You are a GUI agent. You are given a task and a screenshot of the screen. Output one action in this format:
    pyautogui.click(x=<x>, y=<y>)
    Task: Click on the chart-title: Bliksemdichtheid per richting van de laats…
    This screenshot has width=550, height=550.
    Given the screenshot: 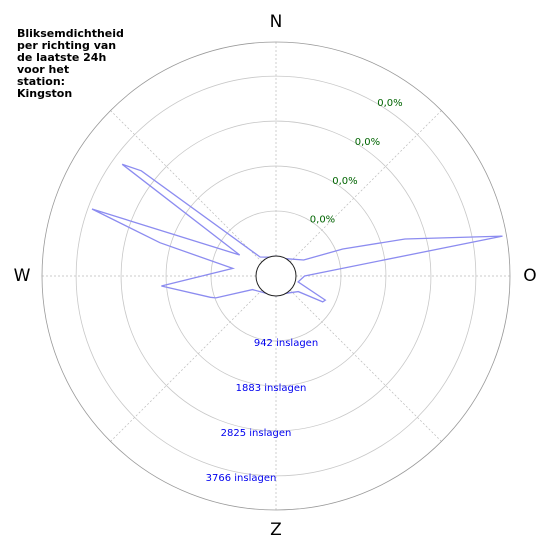 What is the action you would take?
    pyautogui.click(x=70, y=64)
    